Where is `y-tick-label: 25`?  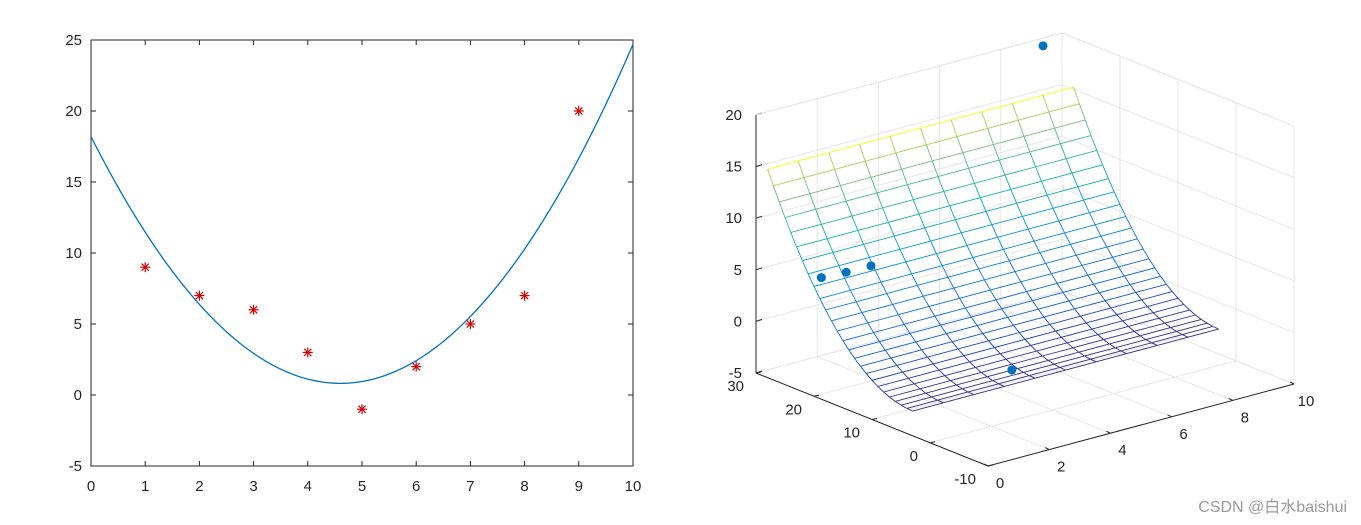
y-tick-label: 25 is located at coordinates (73, 40).